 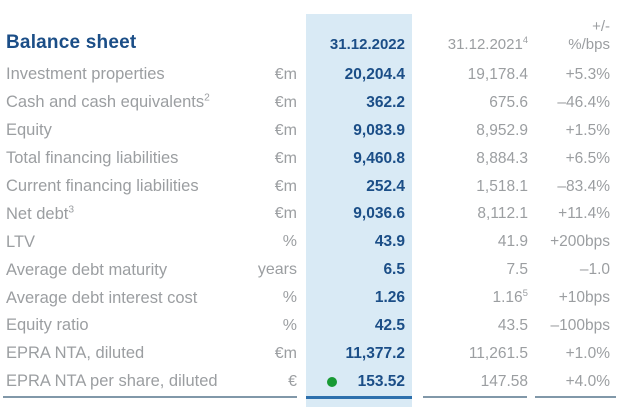 I want to click on row-unit: €, so click(x=292, y=381).